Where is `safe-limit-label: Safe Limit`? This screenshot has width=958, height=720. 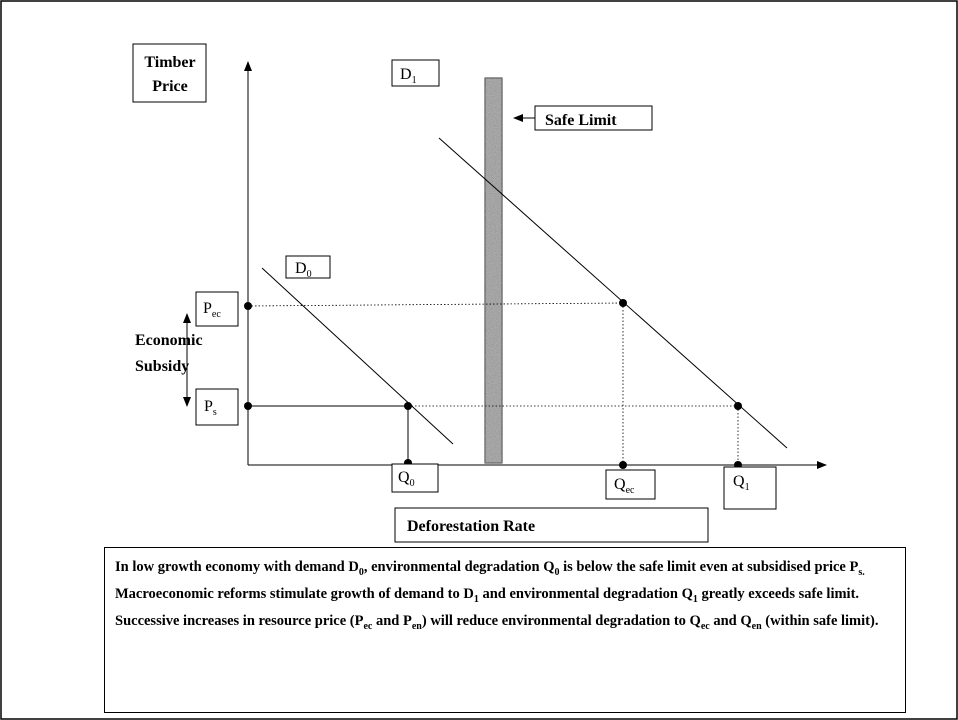 safe-limit-label: Safe Limit is located at coordinates (581, 120).